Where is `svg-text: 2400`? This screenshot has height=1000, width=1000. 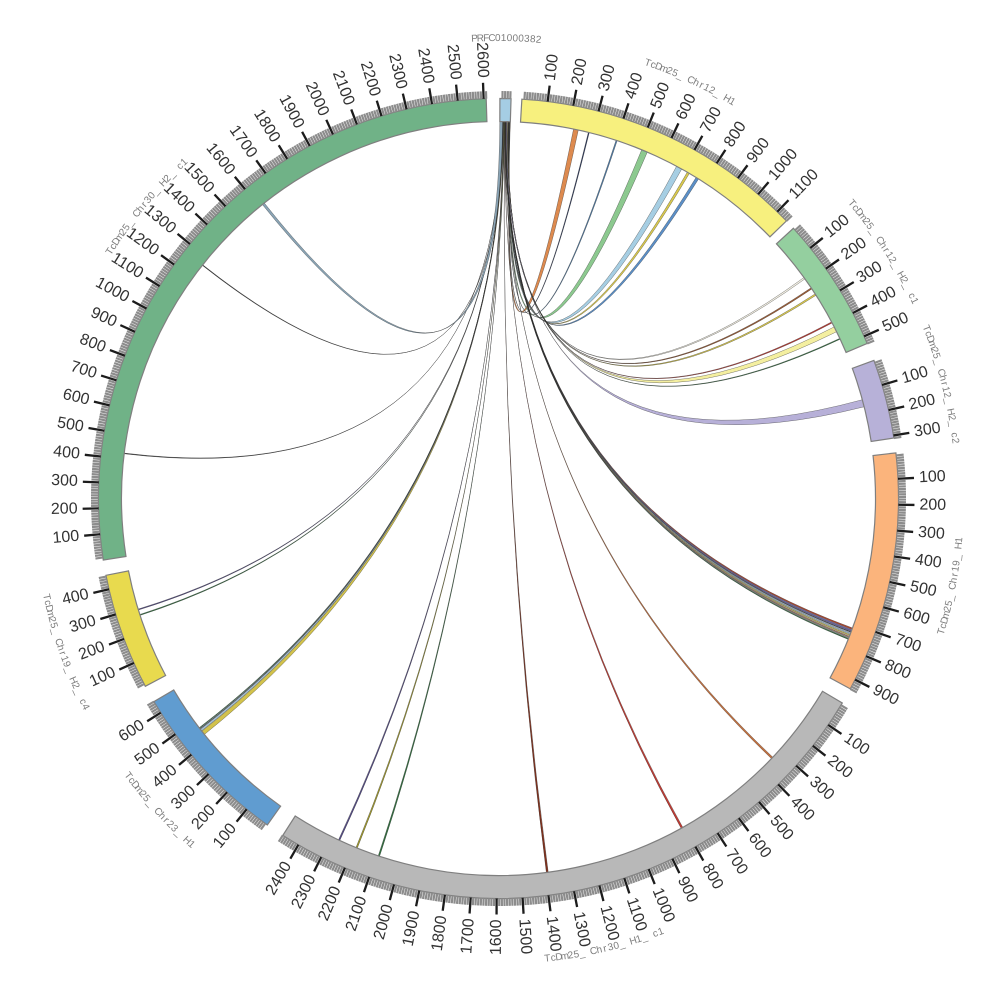 svg-text: 2400 is located at coordinates (425, 66).